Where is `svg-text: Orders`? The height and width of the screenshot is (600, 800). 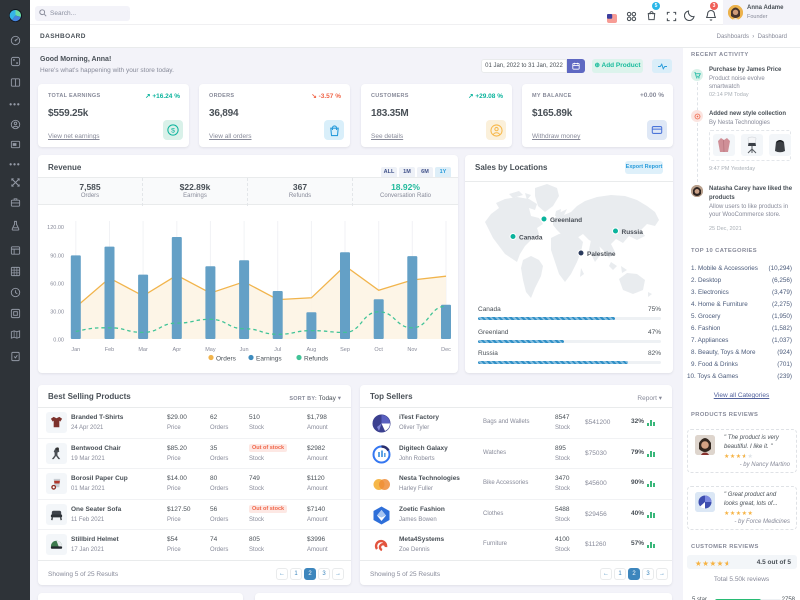
svg-text: Orders is located at coordinates (226, 359).